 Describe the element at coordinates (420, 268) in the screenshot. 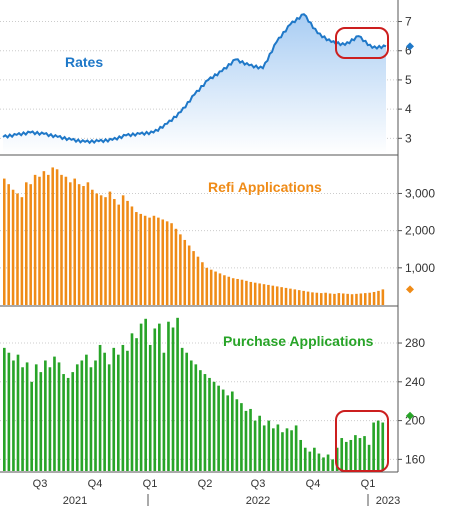

I see `refi-y-tick-label: 1,000` at that location.